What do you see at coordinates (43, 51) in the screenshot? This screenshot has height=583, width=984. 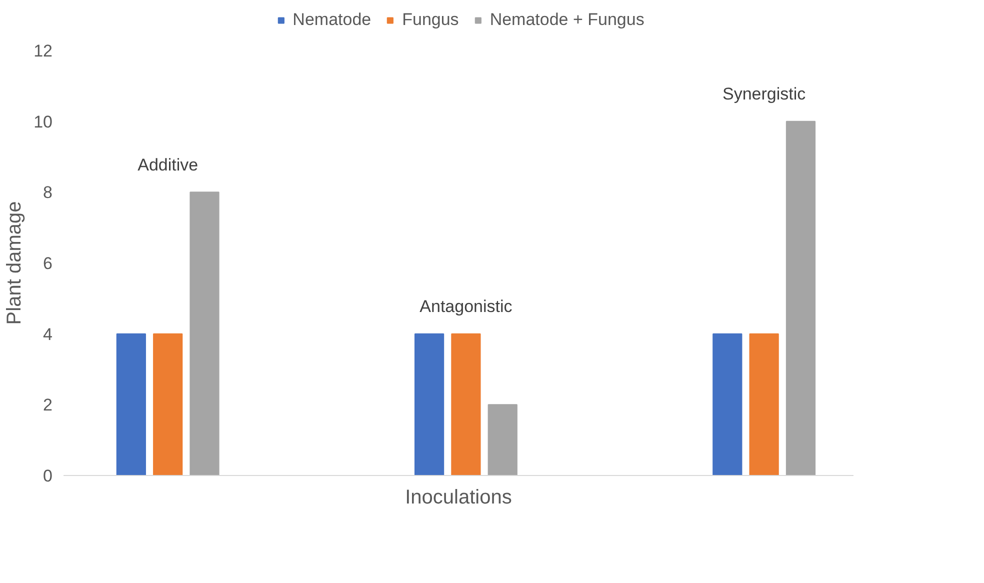 I see `y-tick-label: 12` at bounding box center [43, 51].